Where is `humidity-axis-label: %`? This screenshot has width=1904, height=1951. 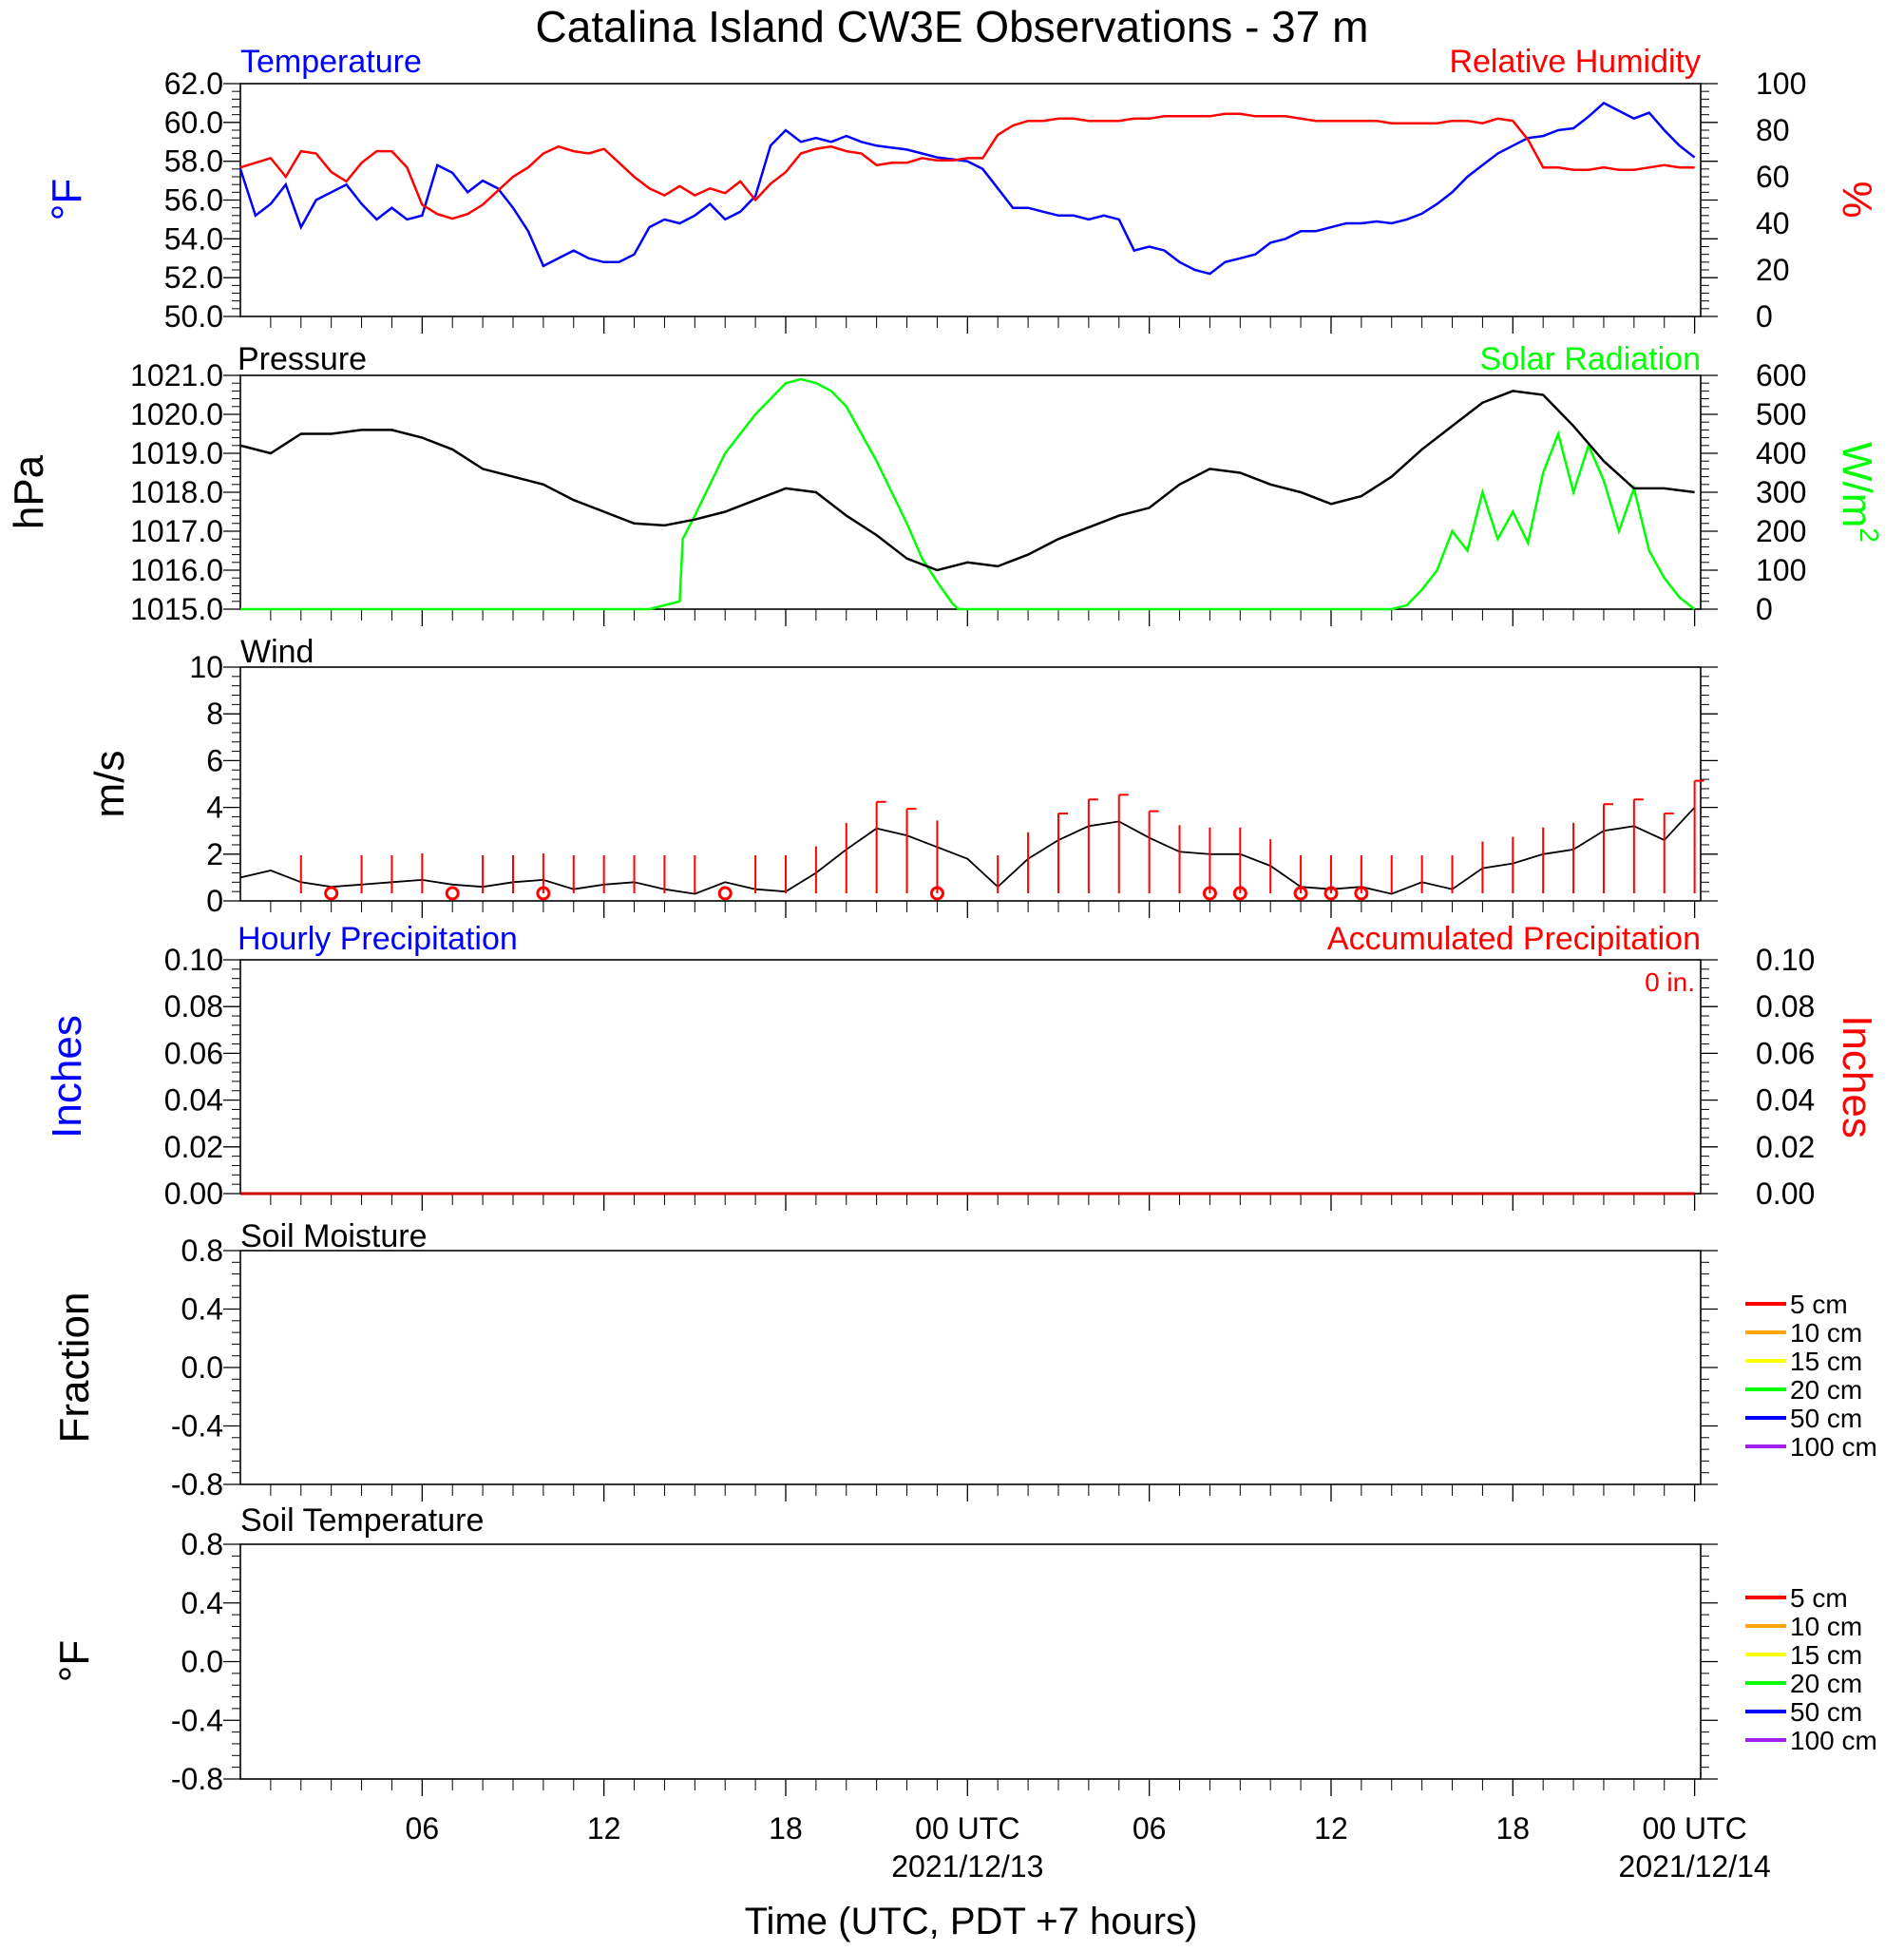 humidity-axis-label: % is located at coordinates (1857, 199).